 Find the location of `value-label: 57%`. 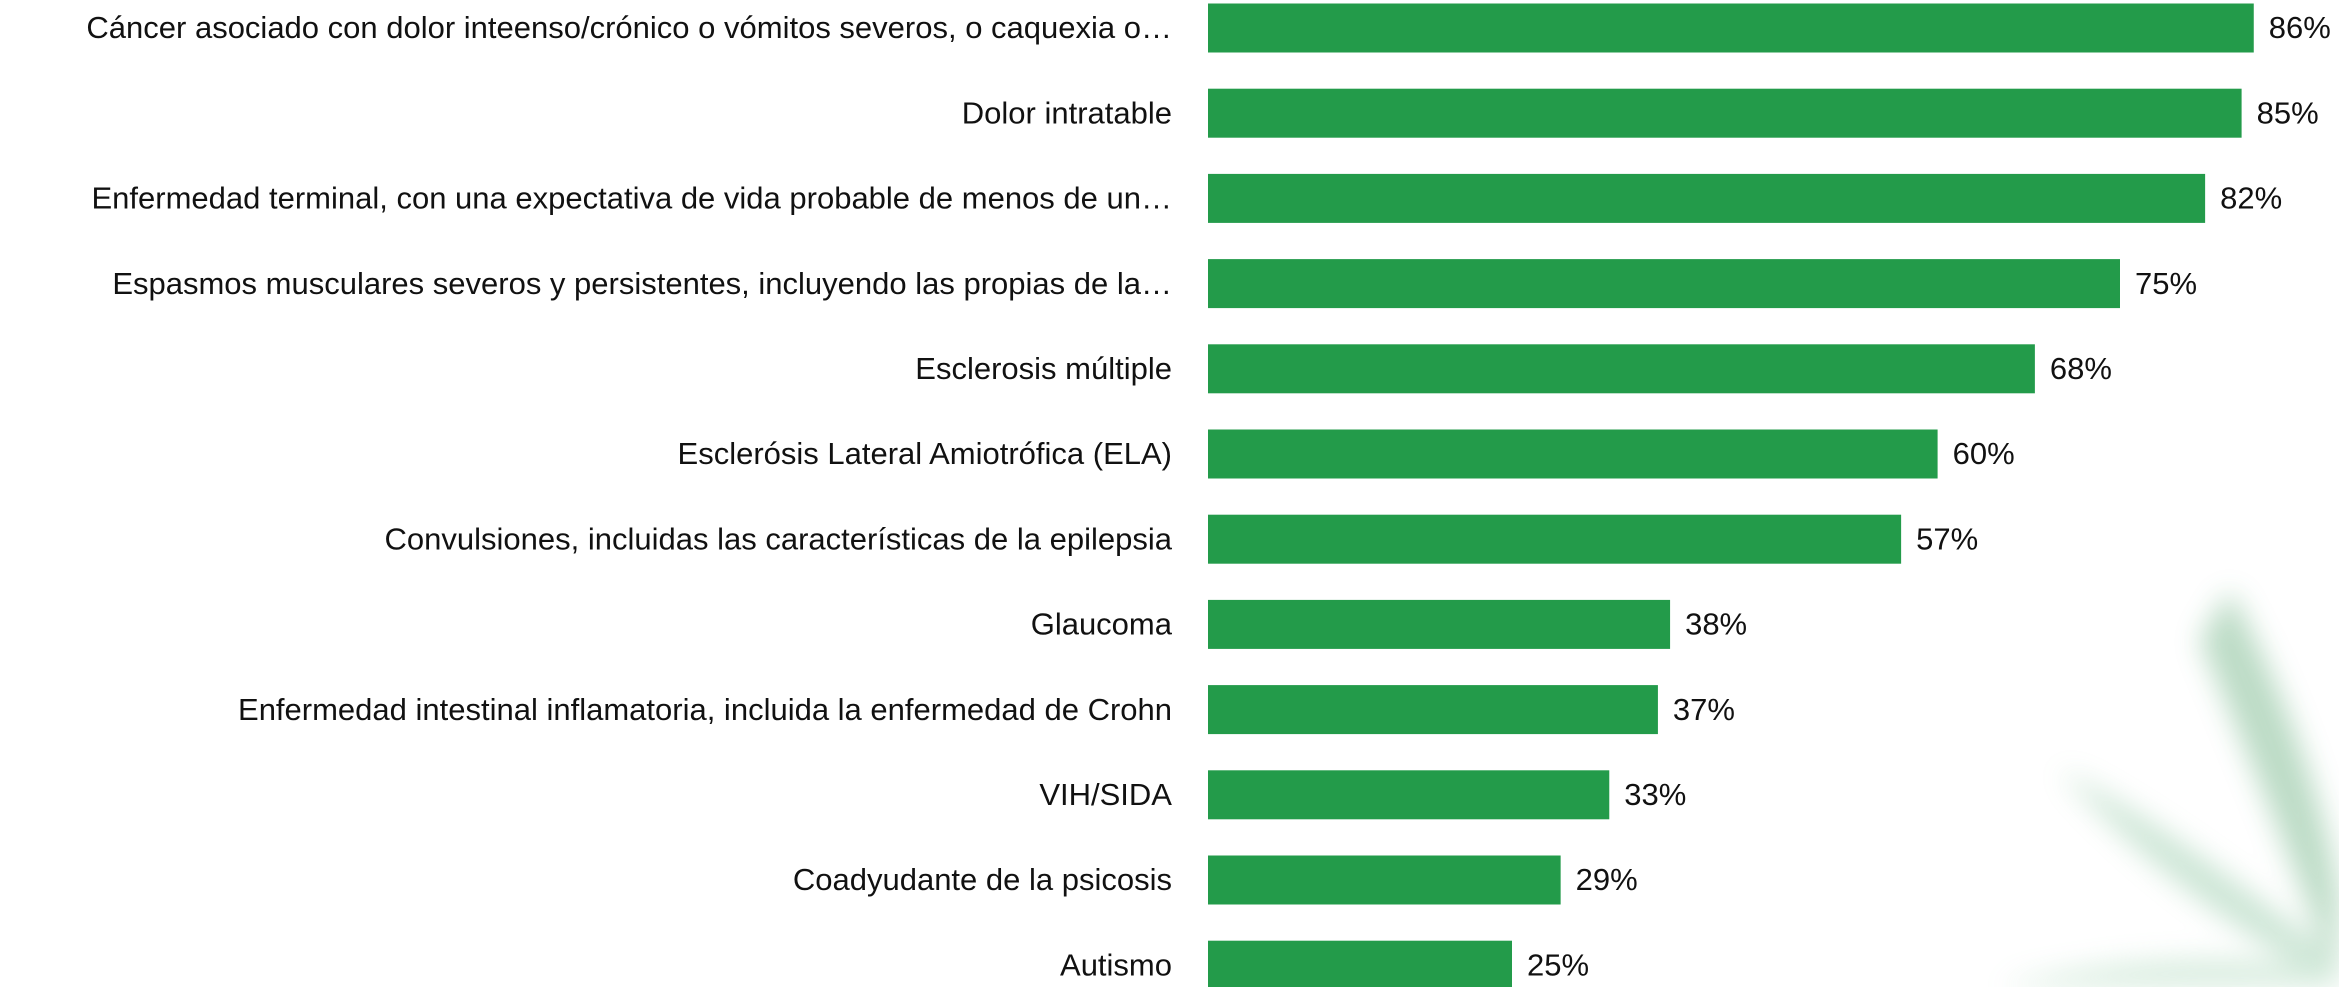

value-label: 57% is located at coordinates (1947, 538).